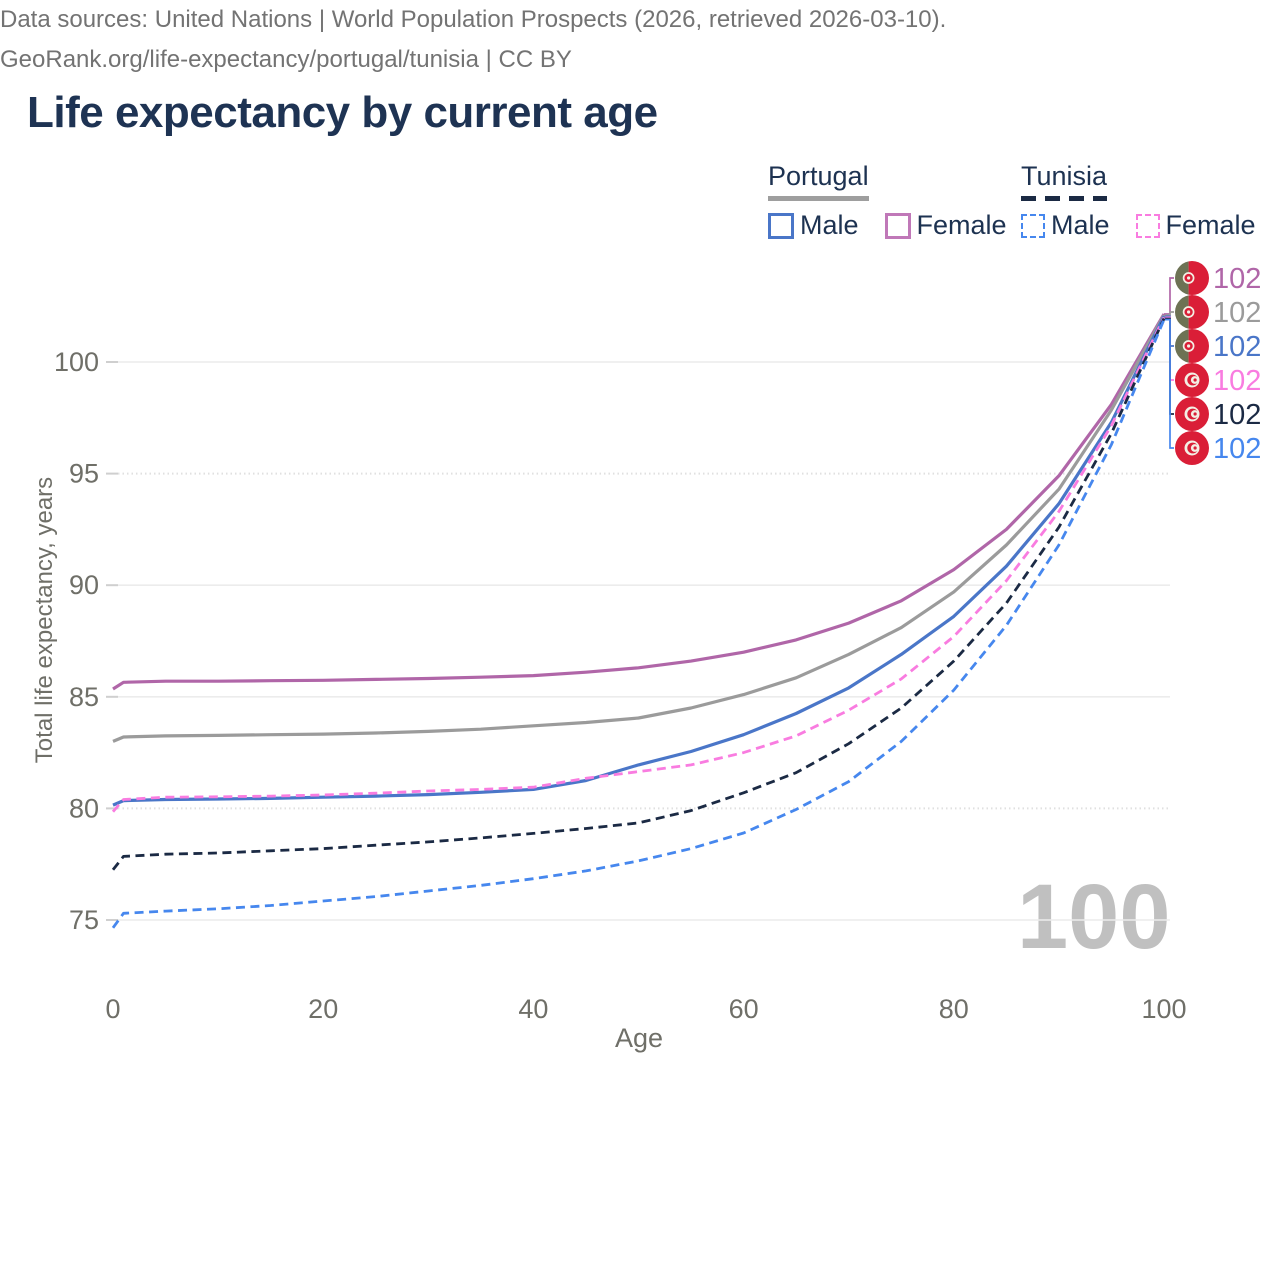  I want to click on end-value-label-portugal-female: 102, so click(1237, 279).